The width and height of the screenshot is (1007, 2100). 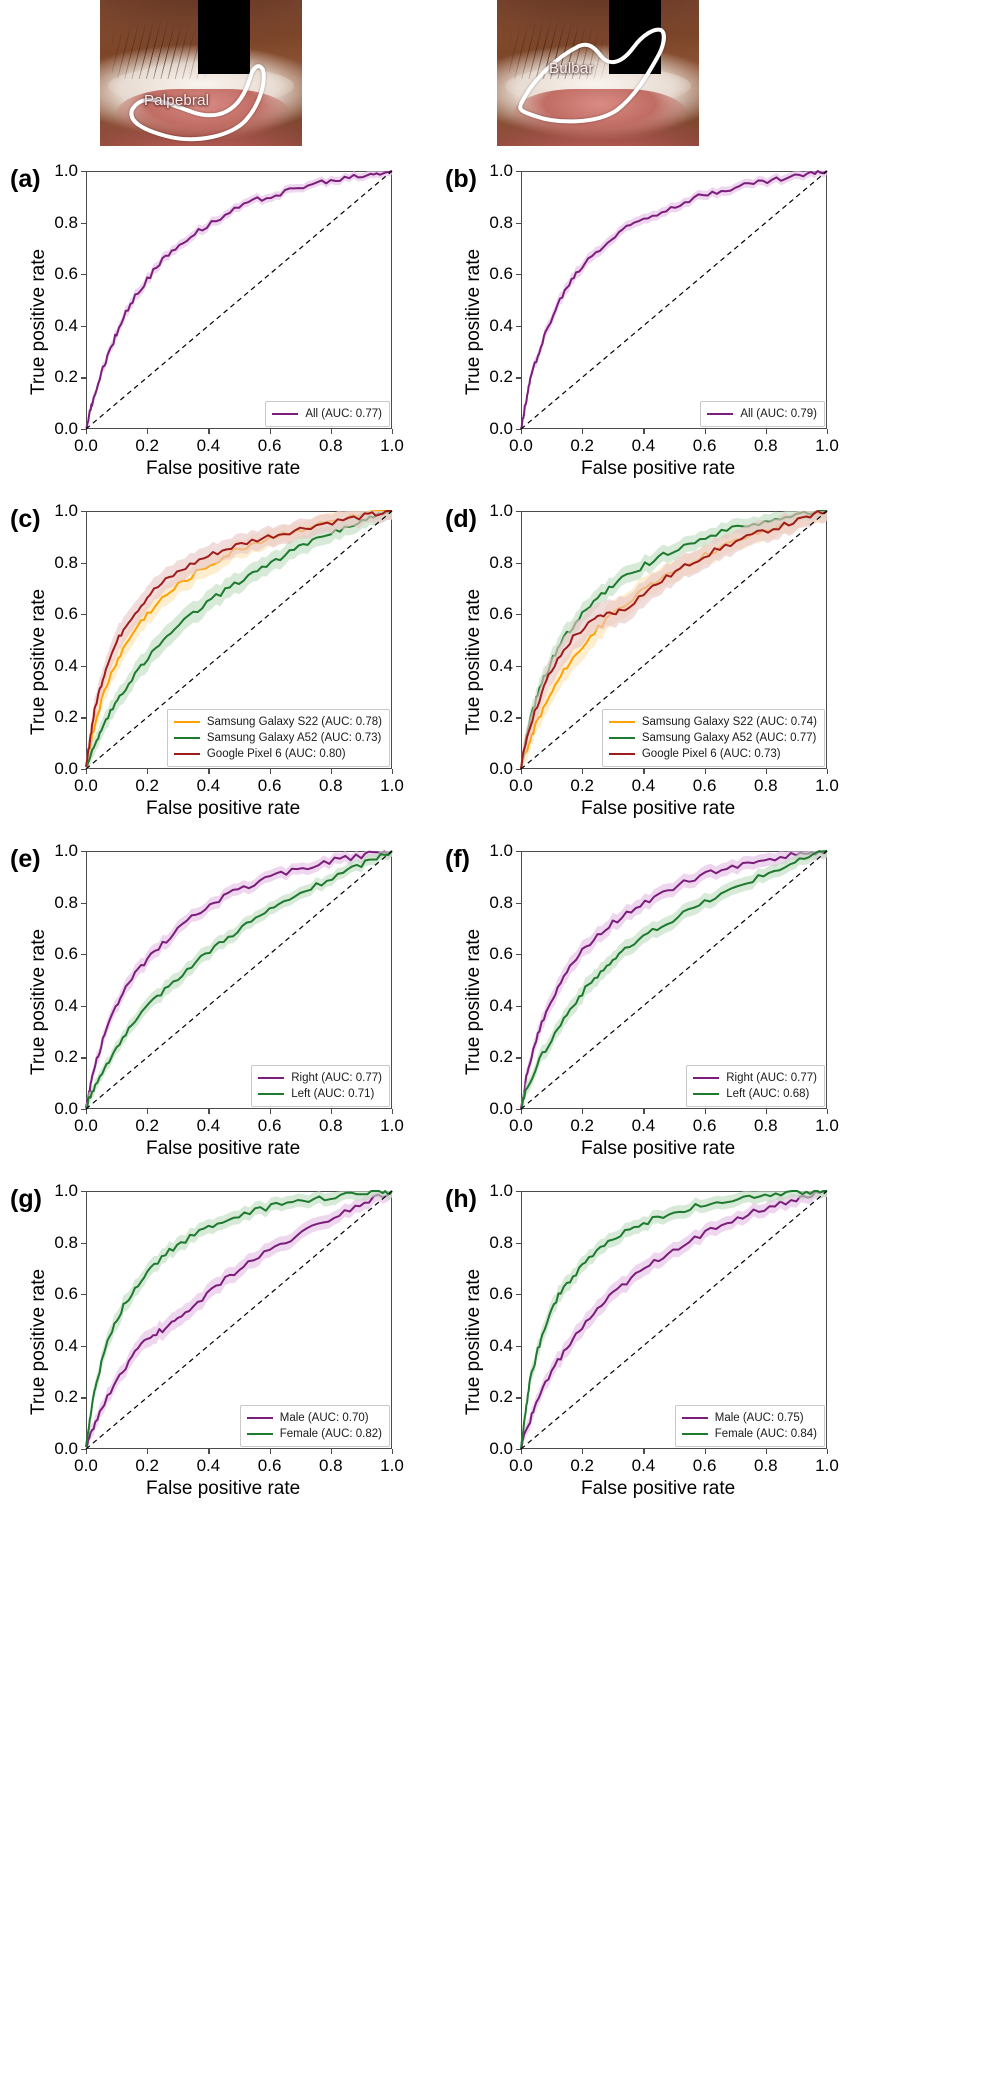 I want to click on confidence-band-male, so click(x=674, y=1320).